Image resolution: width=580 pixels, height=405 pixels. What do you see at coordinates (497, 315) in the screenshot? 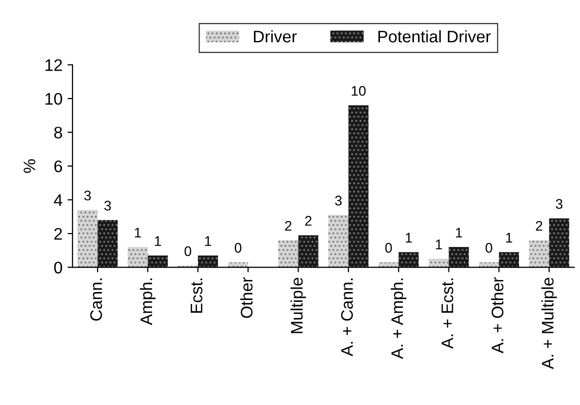
I see `x-tick-label: A. + Other` at bounding box center [497, 315].